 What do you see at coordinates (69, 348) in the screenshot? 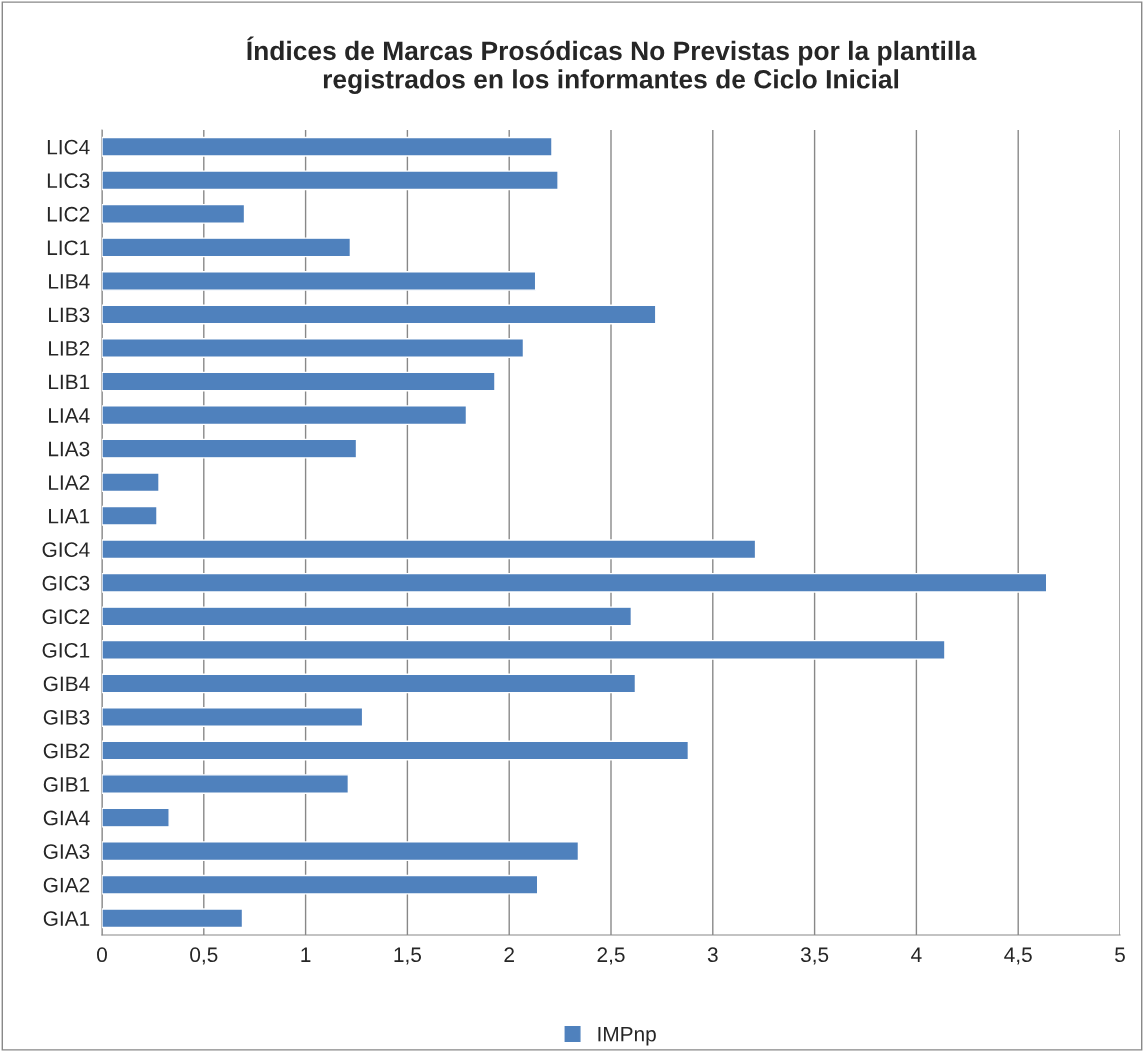
I see `y-tick-label: LIB2` at bounding box center [69, 348].